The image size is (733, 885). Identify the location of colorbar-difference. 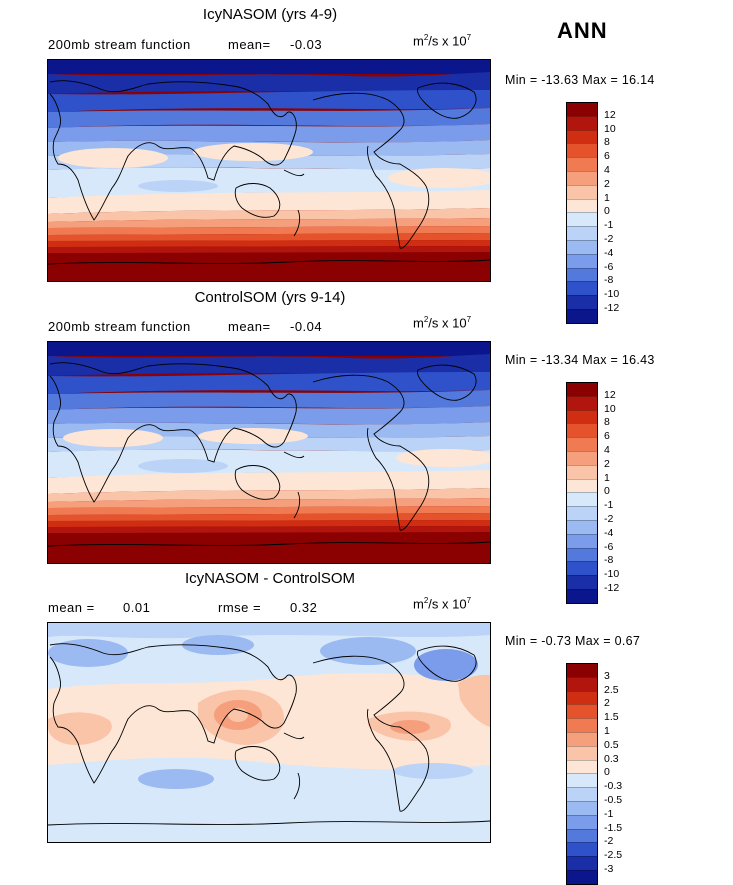
(582, 774).